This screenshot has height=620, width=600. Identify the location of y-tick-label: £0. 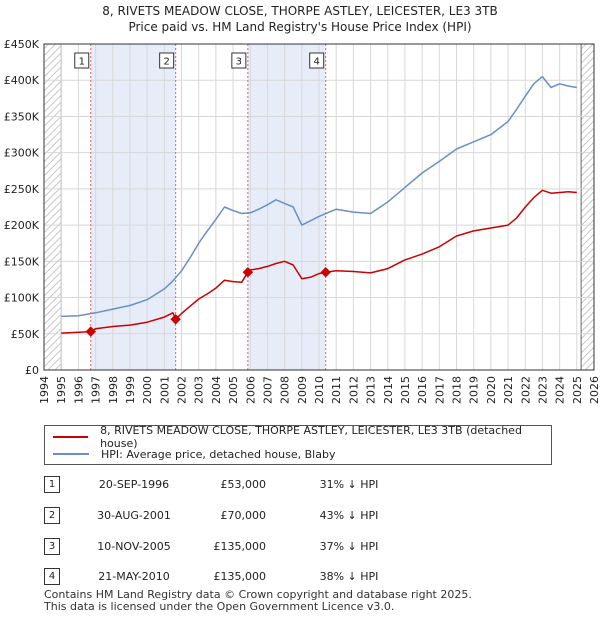
(32, 370).